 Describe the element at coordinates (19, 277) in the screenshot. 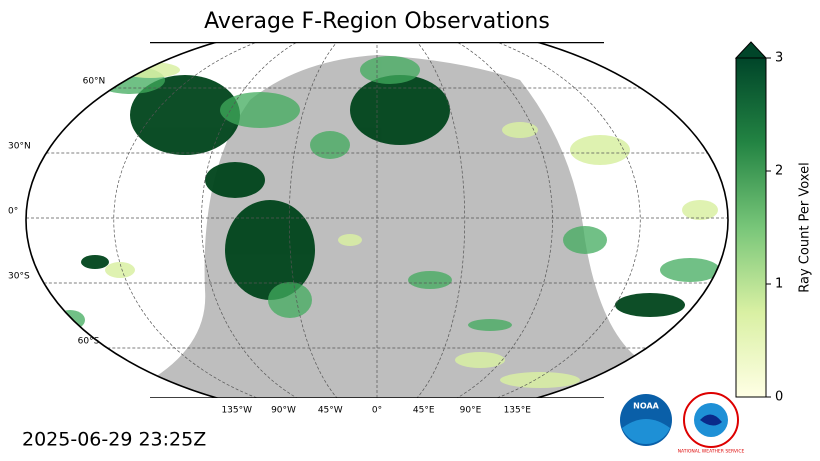

I see `latitude-label: 30°S` at that location.